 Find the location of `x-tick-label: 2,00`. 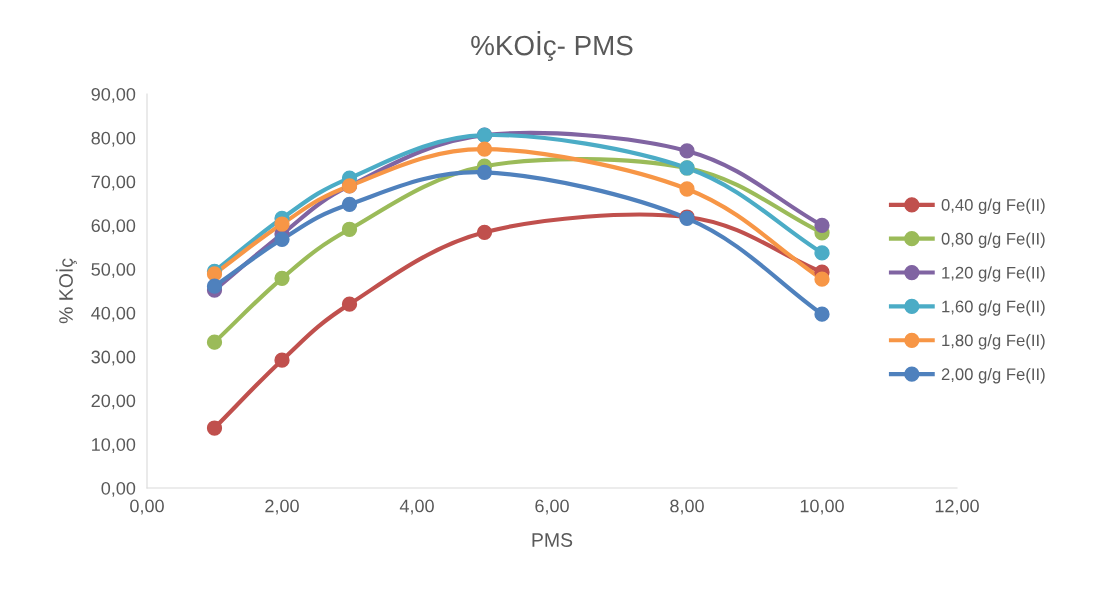

x-tick-label: 2,00 is located at coordinates (282, 507).